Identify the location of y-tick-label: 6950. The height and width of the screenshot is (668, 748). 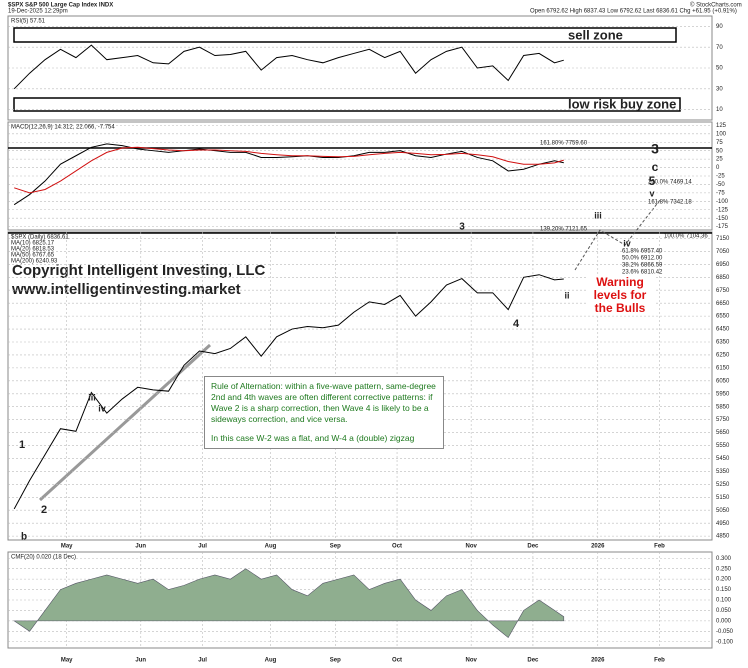
(723, 265).